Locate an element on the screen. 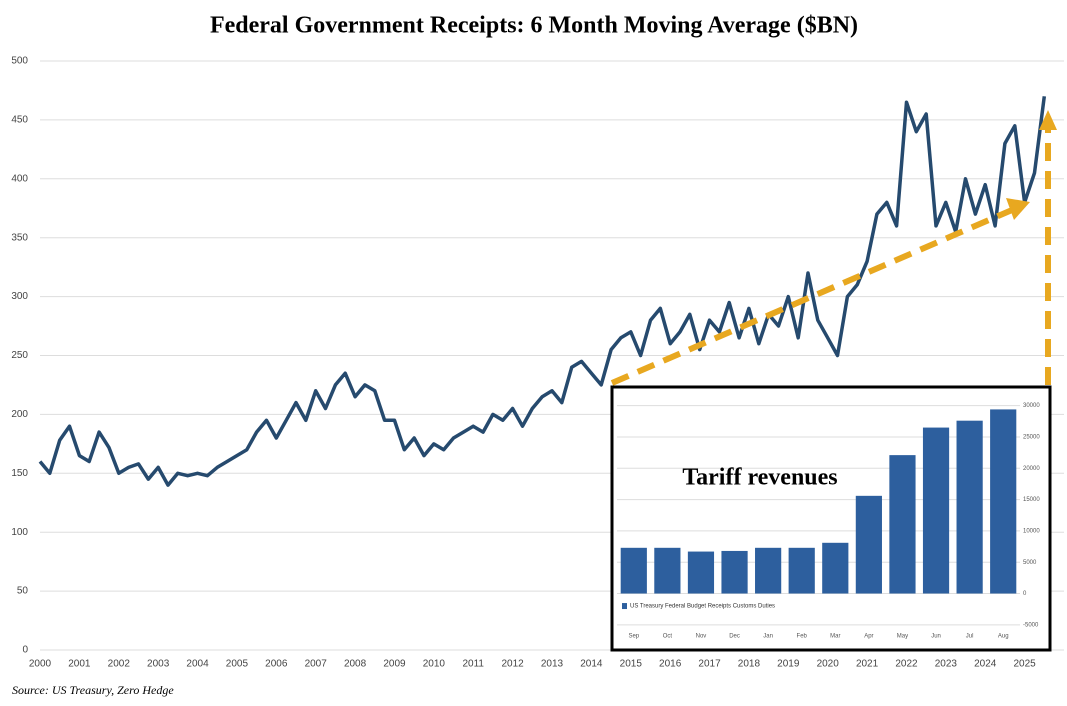  x-tick-label: 2020 is located at coordinates (828, 664).